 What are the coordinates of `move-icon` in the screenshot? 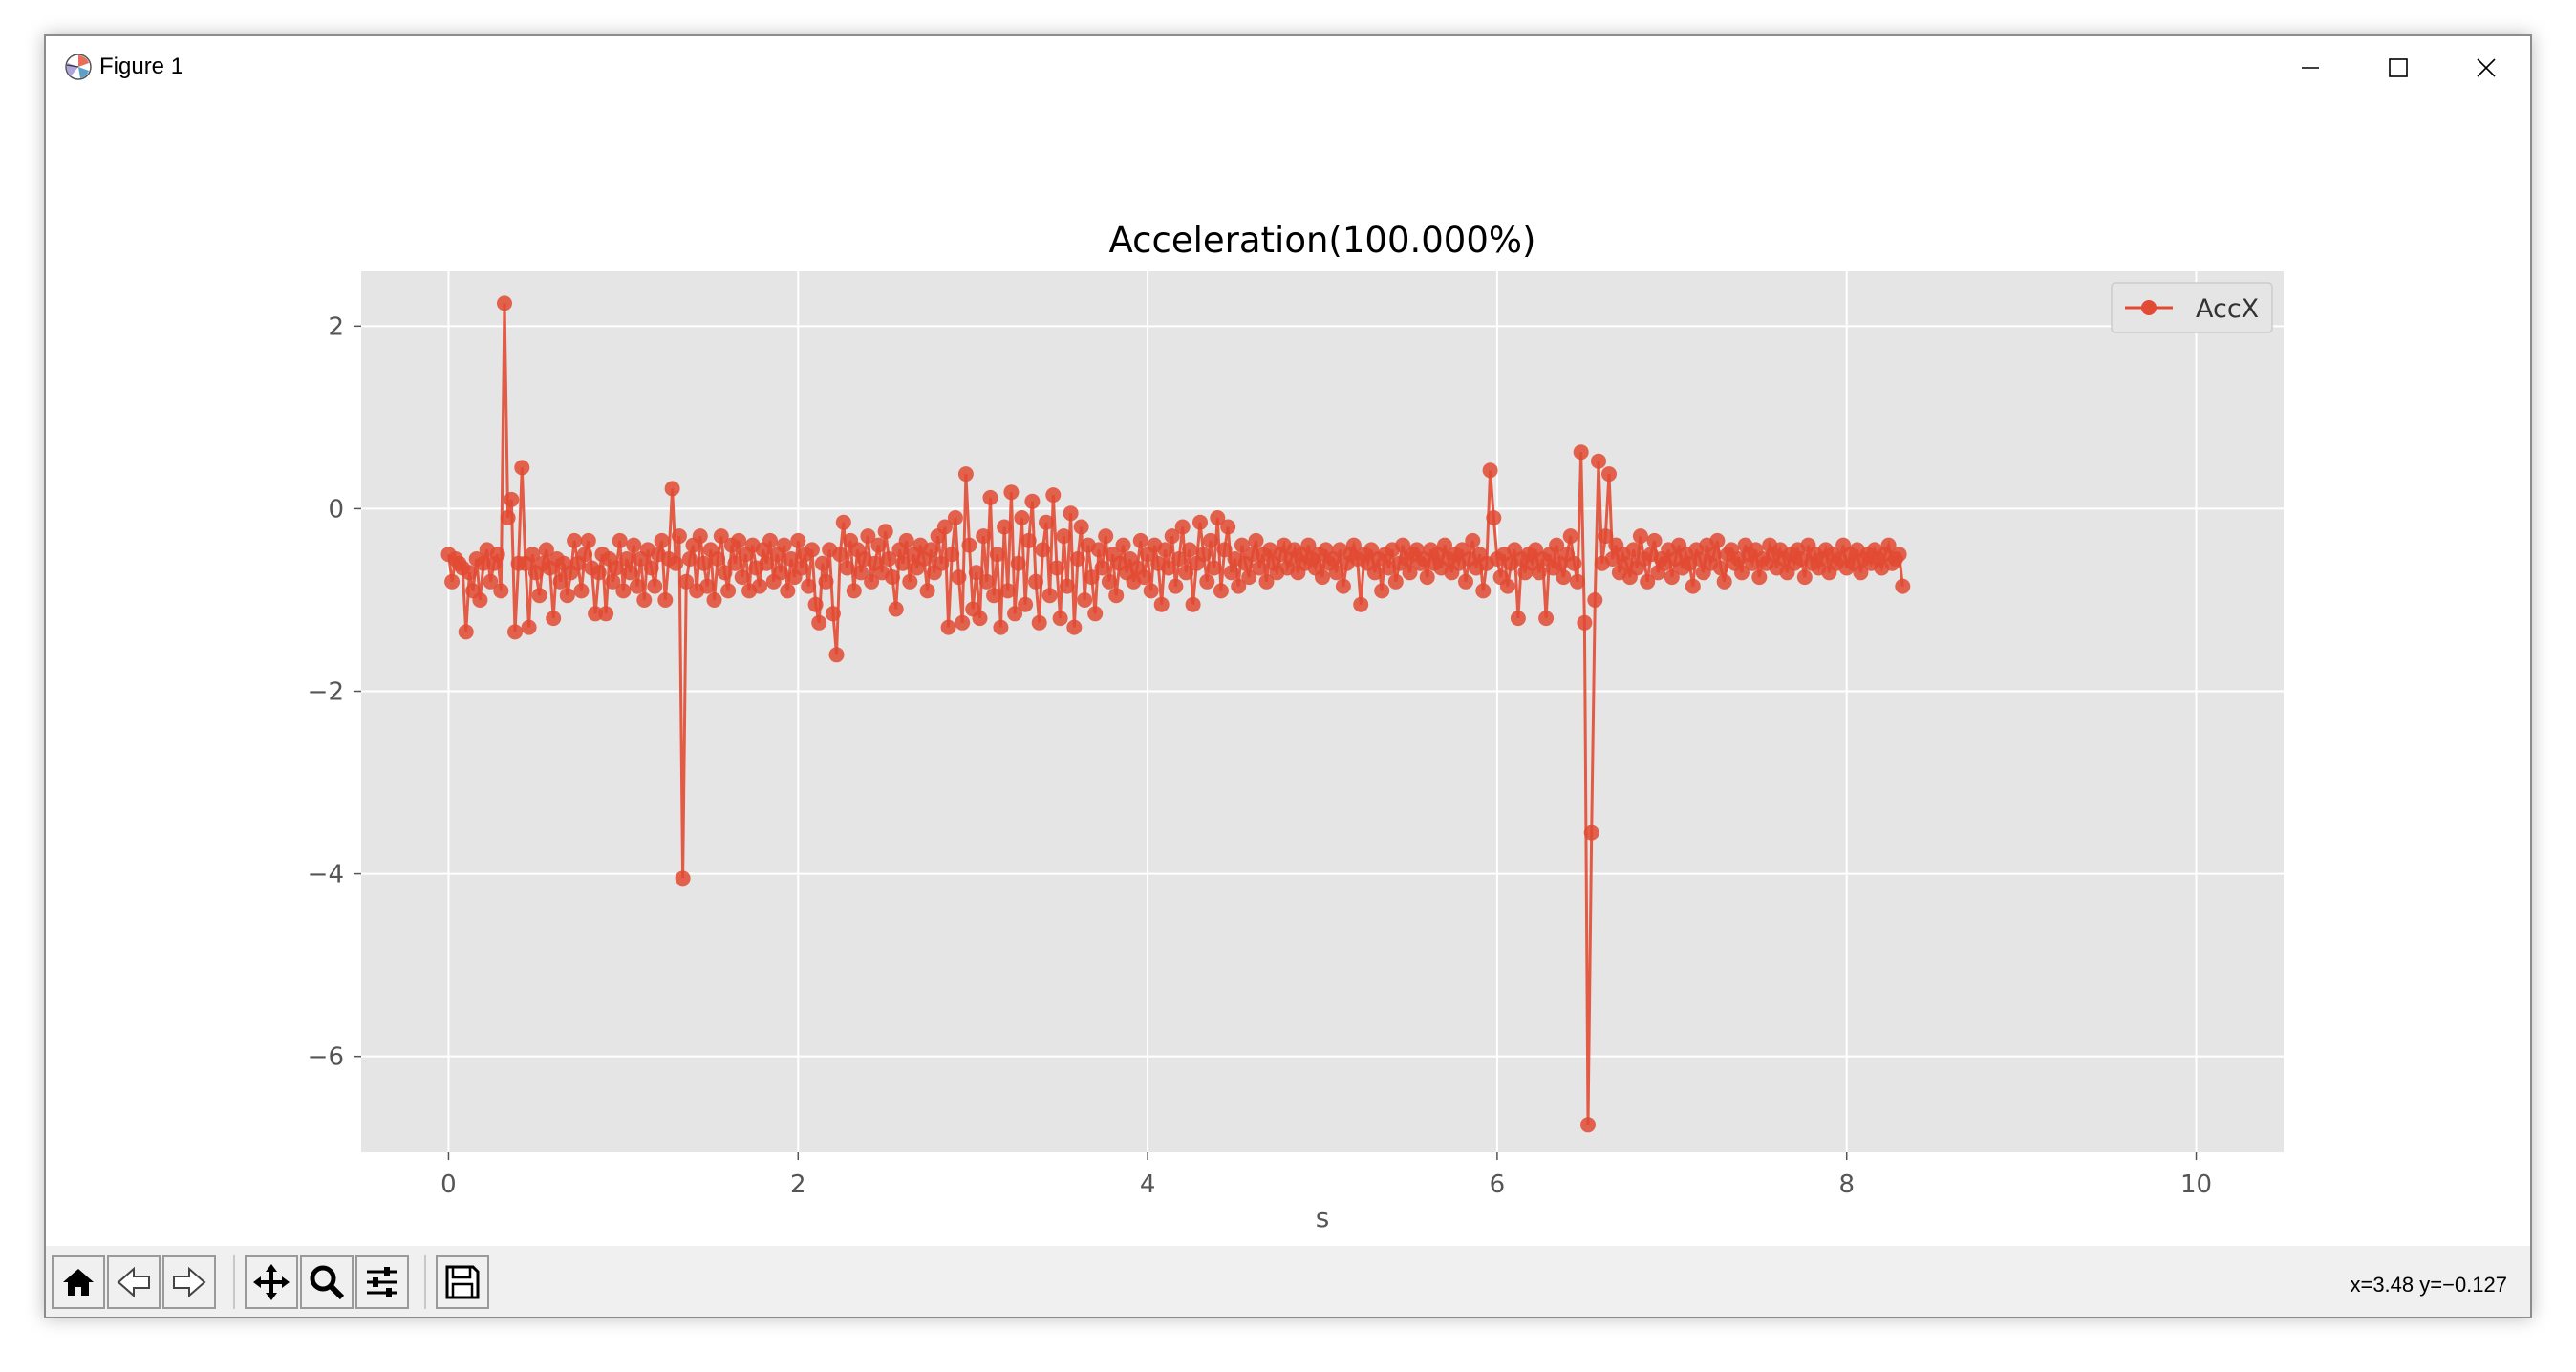 It's located at (271, 1282).